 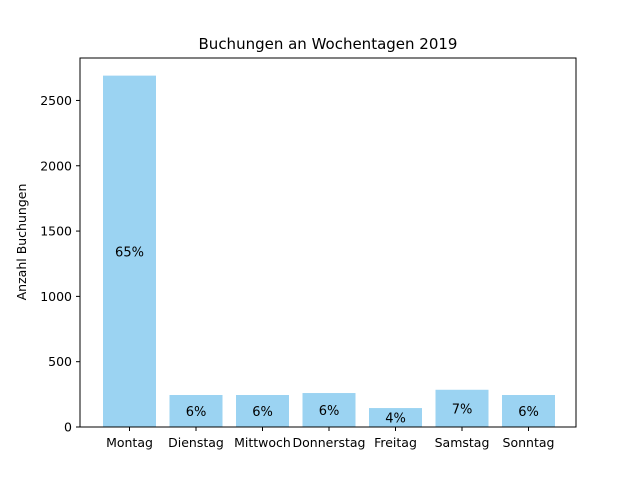 I want to click on chart-title: Buchungen an Wochentagen 2019, so click(x=328, y=44).